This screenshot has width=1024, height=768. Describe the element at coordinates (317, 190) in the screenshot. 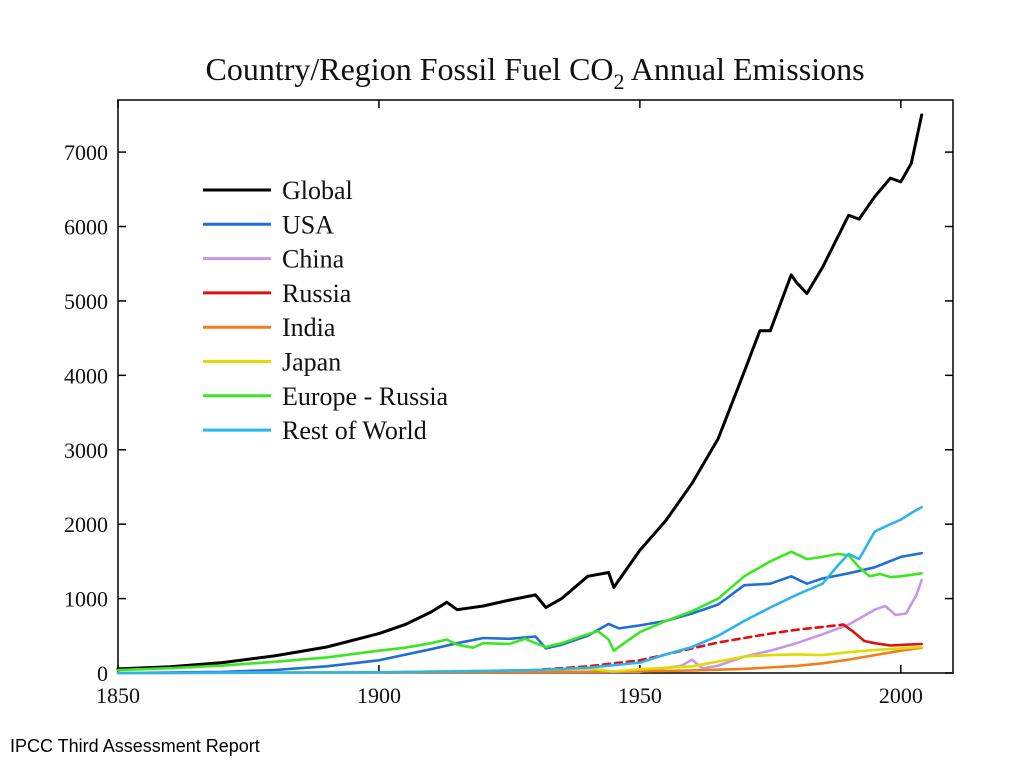

I see `legend-label: Global` at that location.